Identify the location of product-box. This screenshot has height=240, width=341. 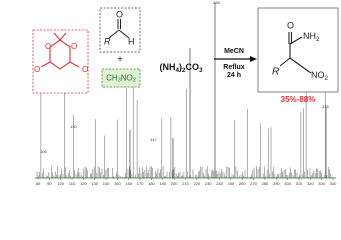
(298, 50).